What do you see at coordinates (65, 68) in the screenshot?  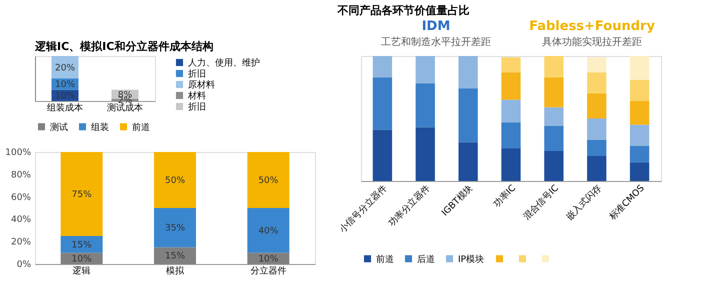 I see `data-label: 20%` at bounding box center [65, 68].